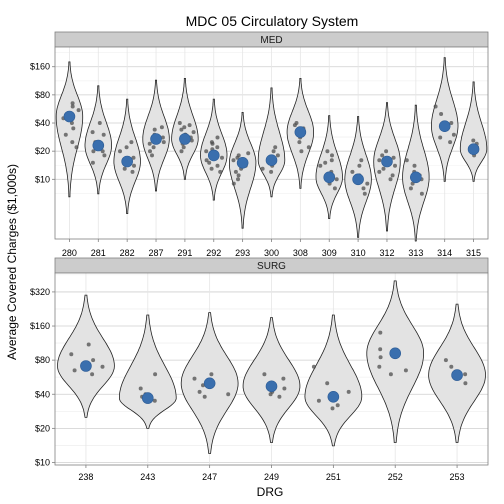  Describe the element at coordinates (42, 179) in the screenshot. I see `y-tick-label: $10` at that location.